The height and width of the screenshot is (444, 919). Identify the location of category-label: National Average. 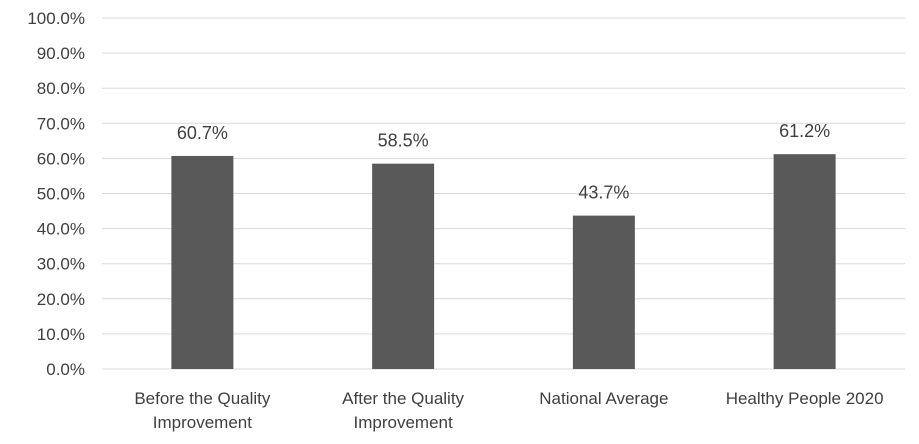
(603, 398).